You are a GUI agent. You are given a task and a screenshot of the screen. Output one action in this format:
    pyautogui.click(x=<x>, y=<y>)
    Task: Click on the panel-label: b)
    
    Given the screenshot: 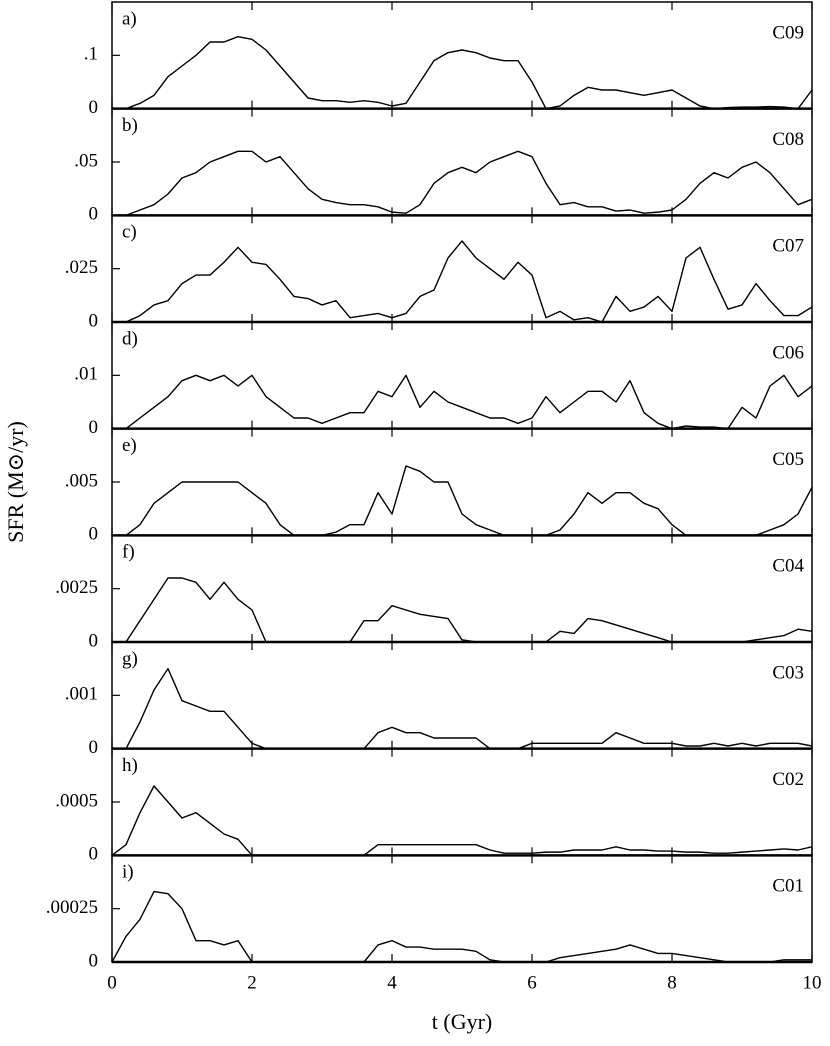 What is the action you would take?
    pyautogui.click(x=130, y=125)
    